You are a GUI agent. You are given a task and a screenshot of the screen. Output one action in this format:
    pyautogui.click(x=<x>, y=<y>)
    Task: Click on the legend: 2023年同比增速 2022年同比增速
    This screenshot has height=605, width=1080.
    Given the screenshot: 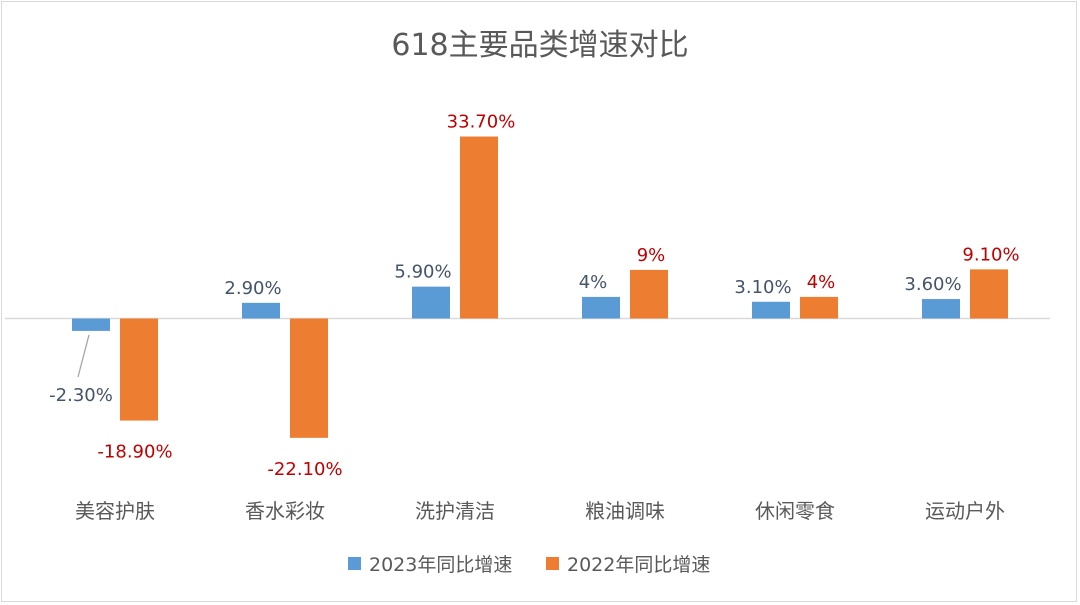 What is the action you would take?
    pyautogui.click(x=529, y=565)
    